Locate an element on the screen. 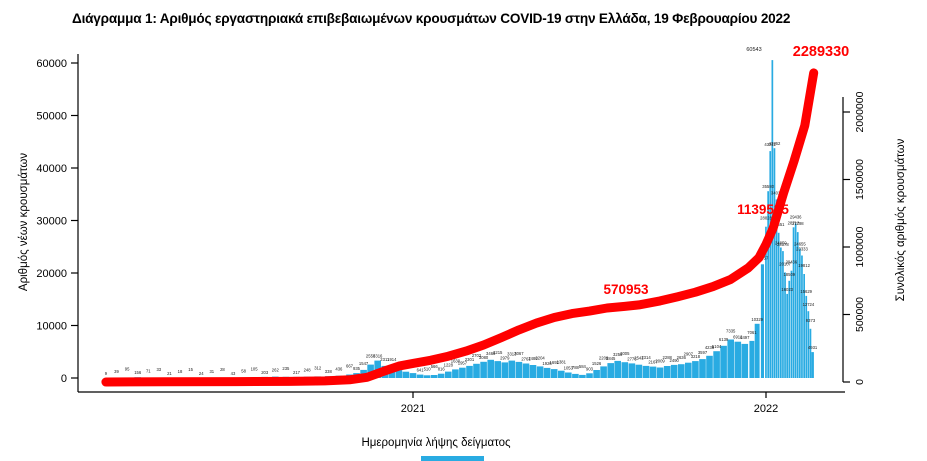 The width and height of the screenshot is (927, 461). svg-text: 1526 is located at coordinates (597, 363).